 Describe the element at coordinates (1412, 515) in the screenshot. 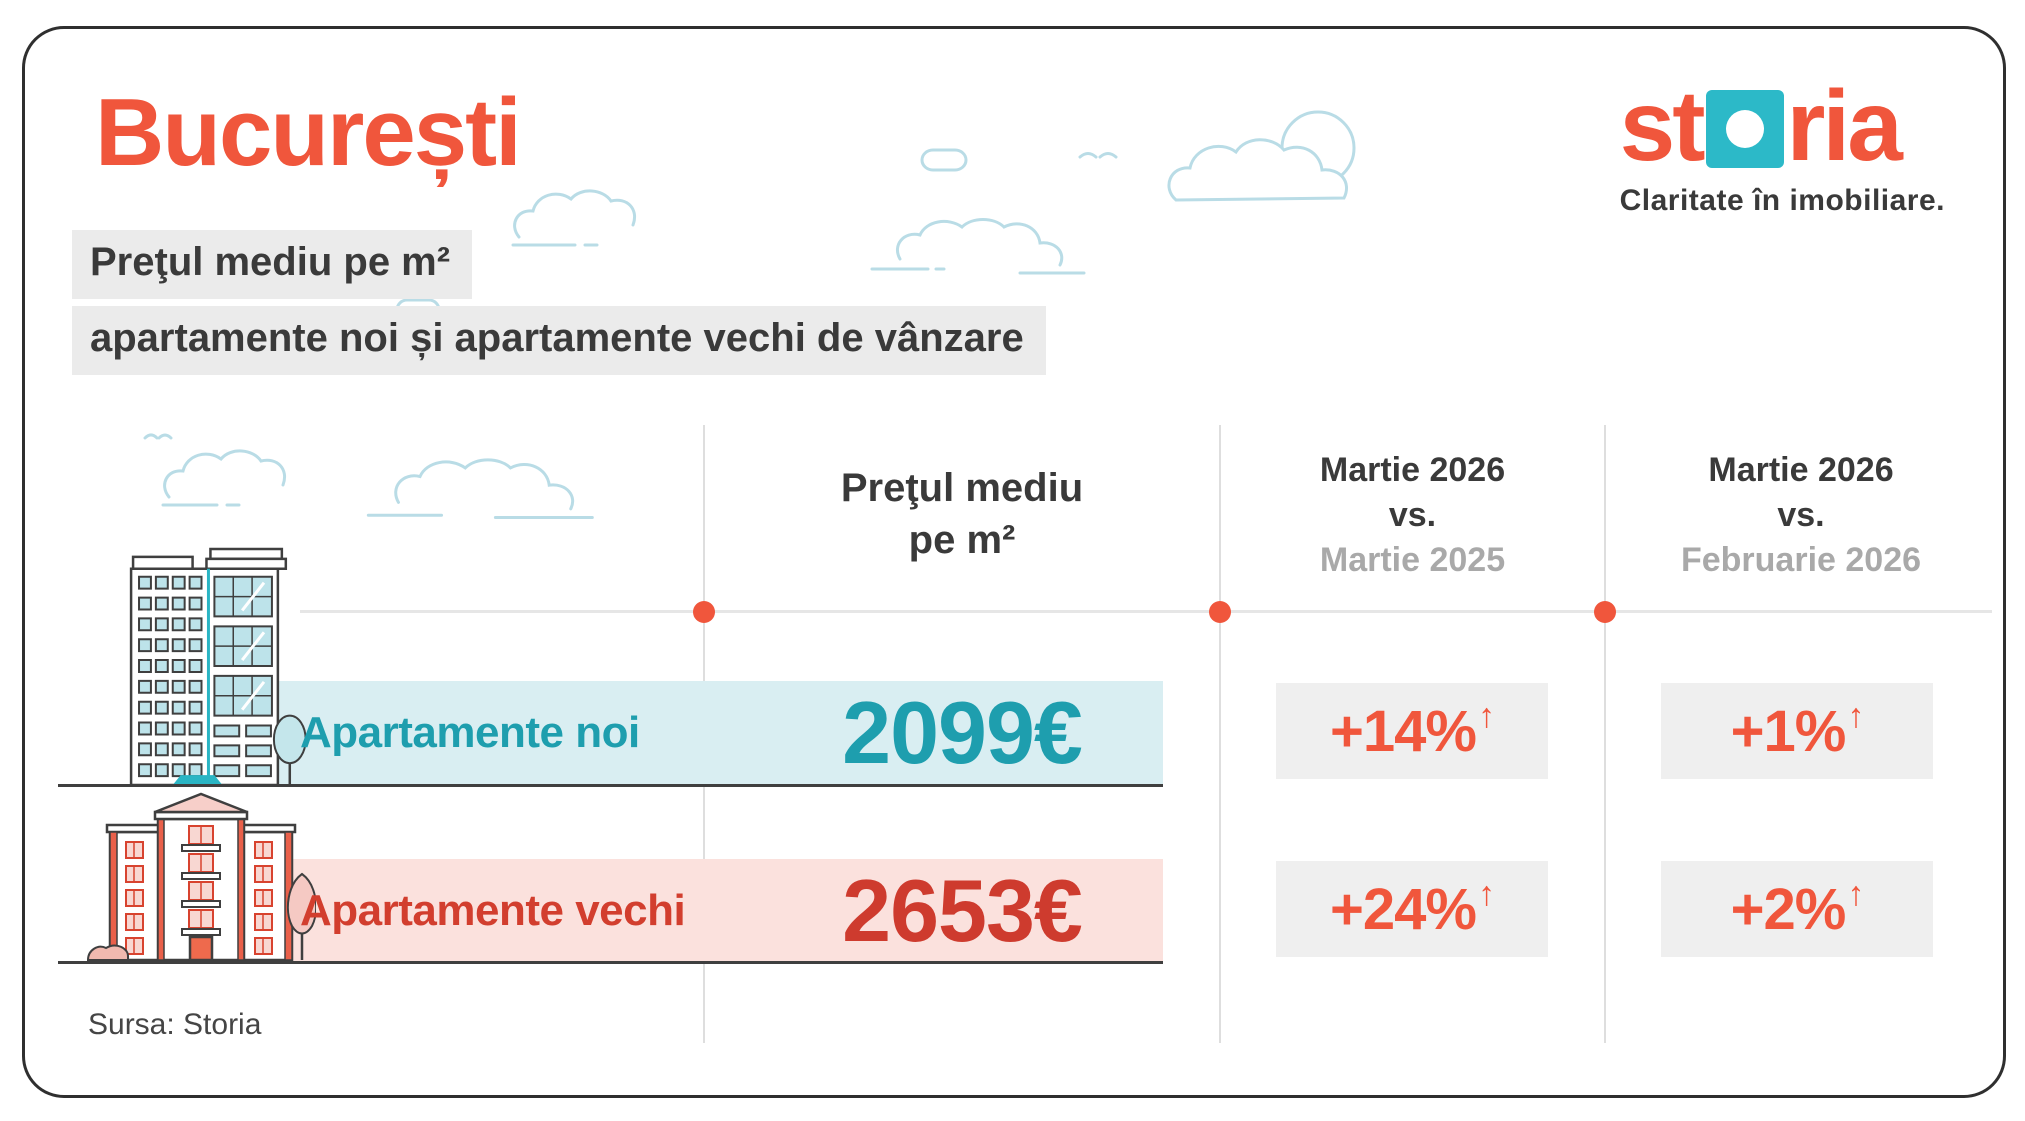

I see `column-header-yoy: Martie 2026 vs. Martie 2025` at that location.